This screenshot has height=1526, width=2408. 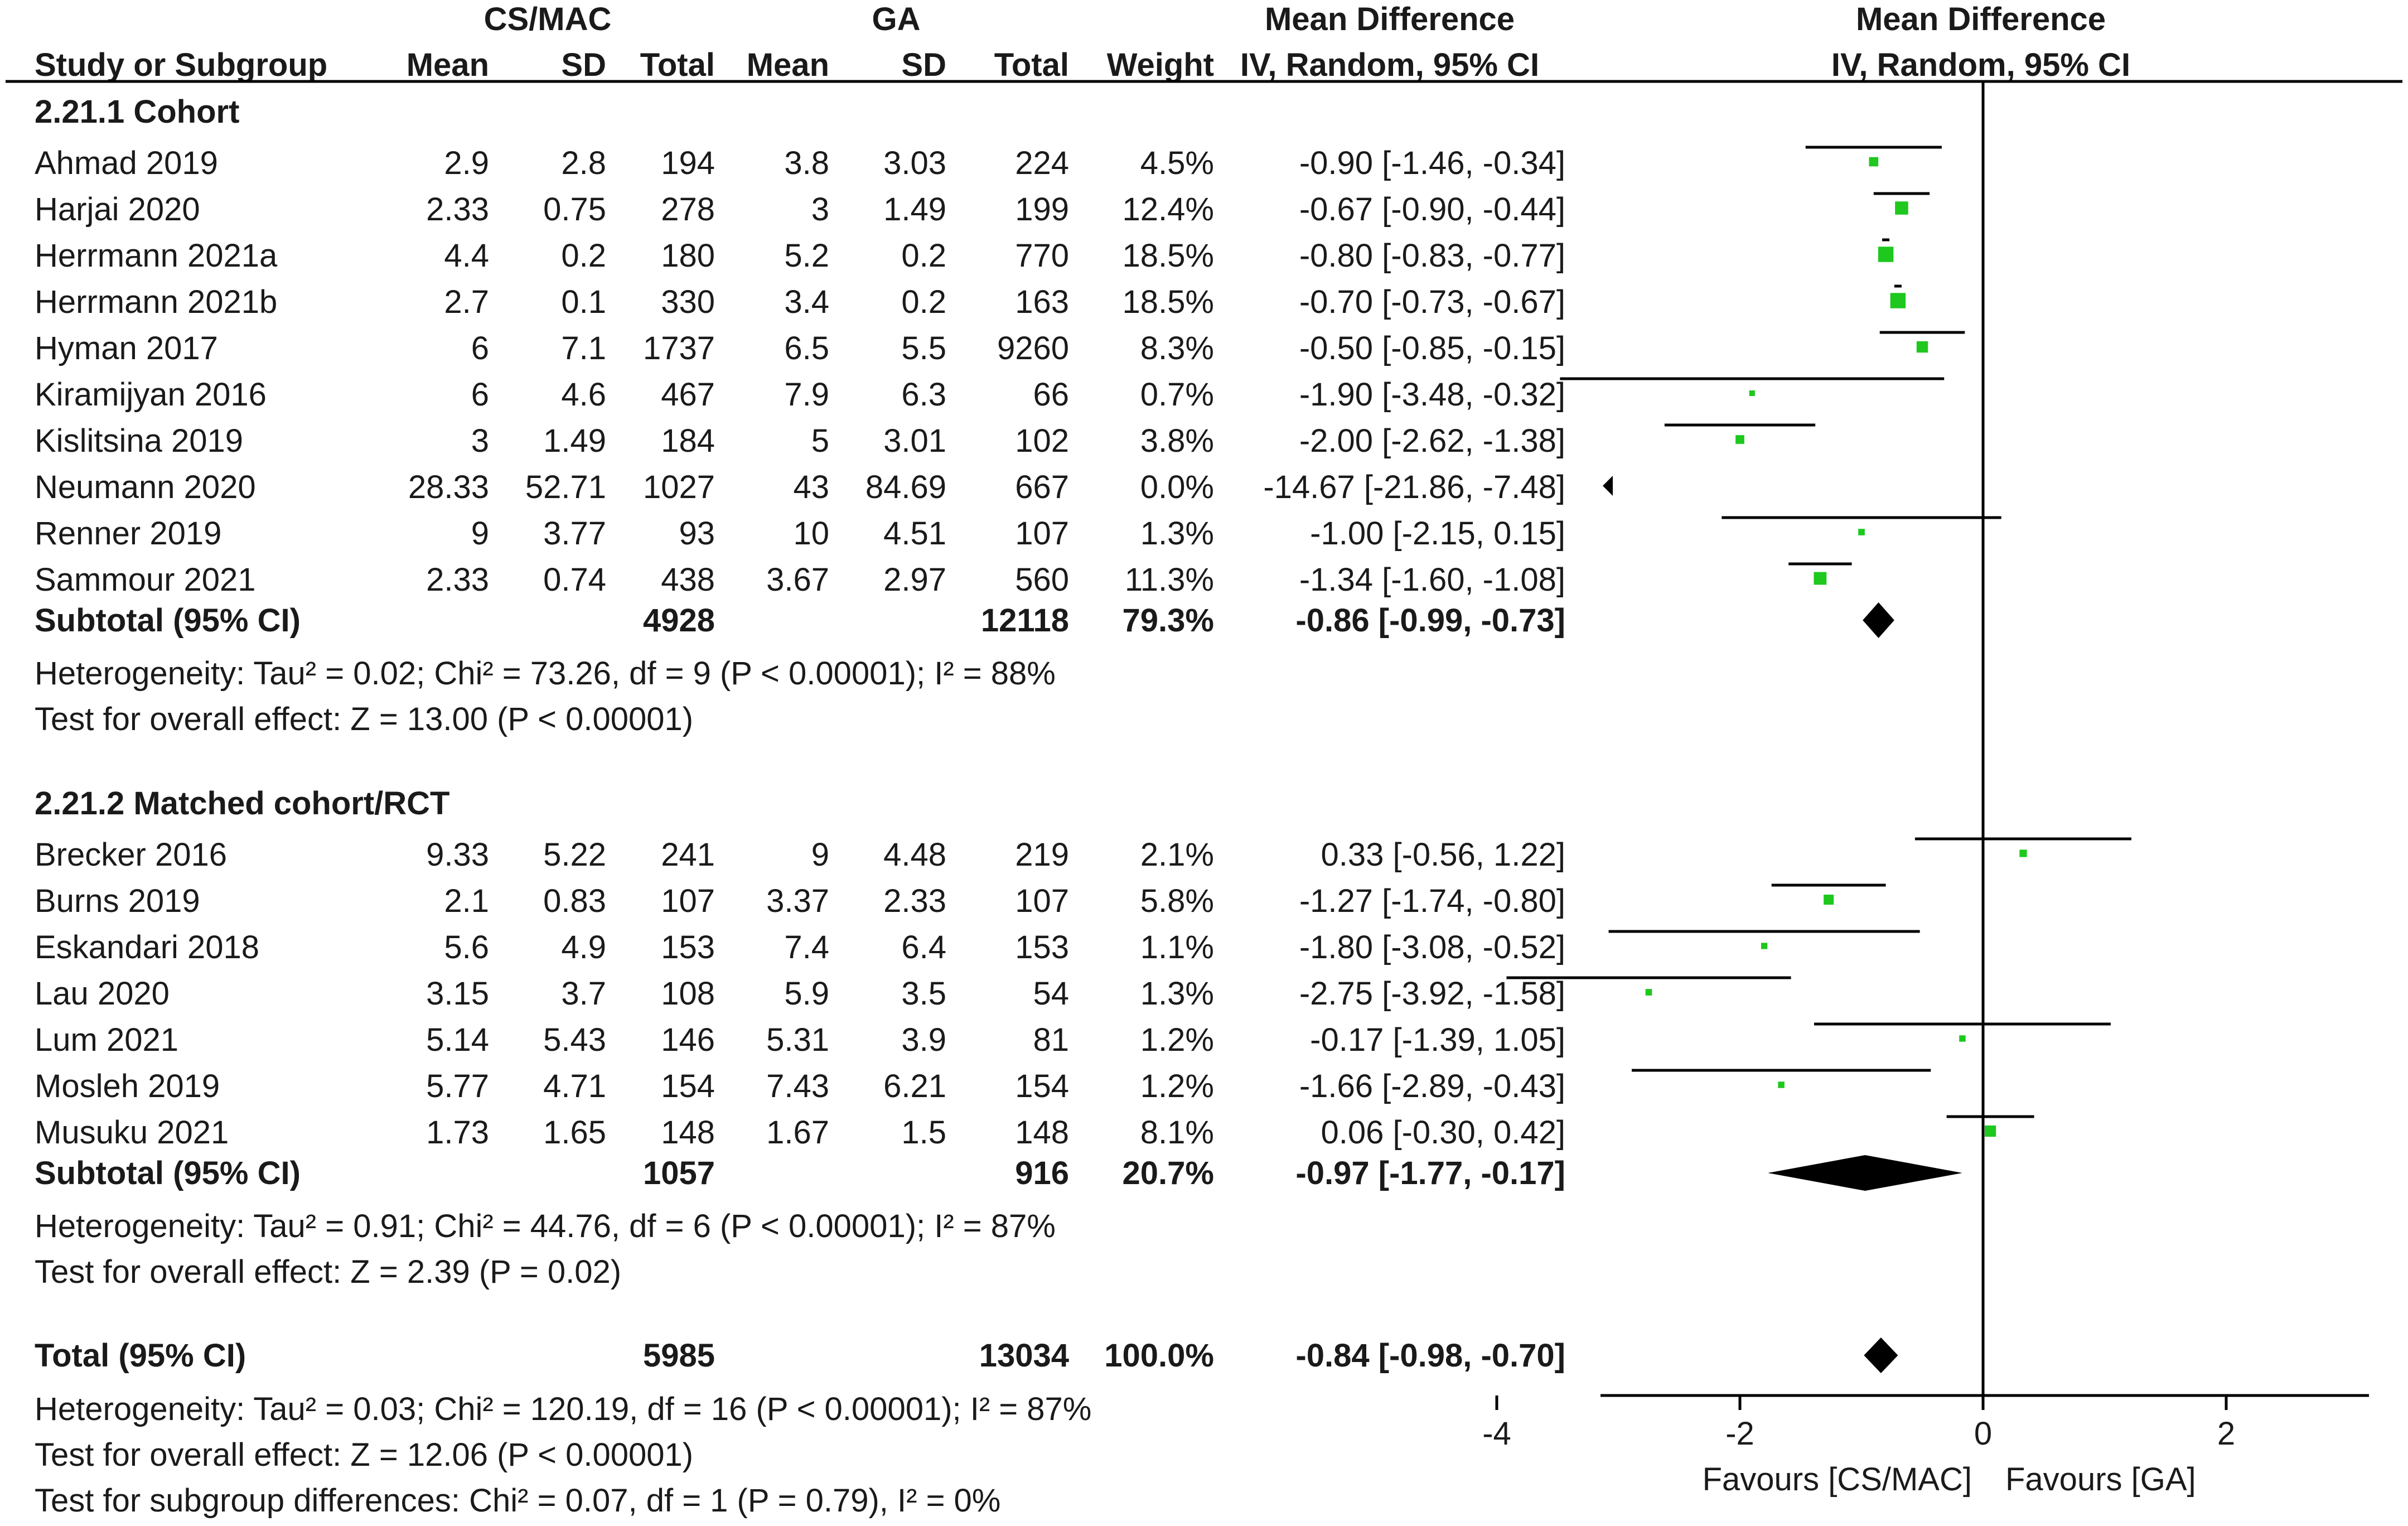 What do you see at coordinates (688, 1086) in the screenshot?
I see `study-total1: 154` at bounding box center [688, 1086].